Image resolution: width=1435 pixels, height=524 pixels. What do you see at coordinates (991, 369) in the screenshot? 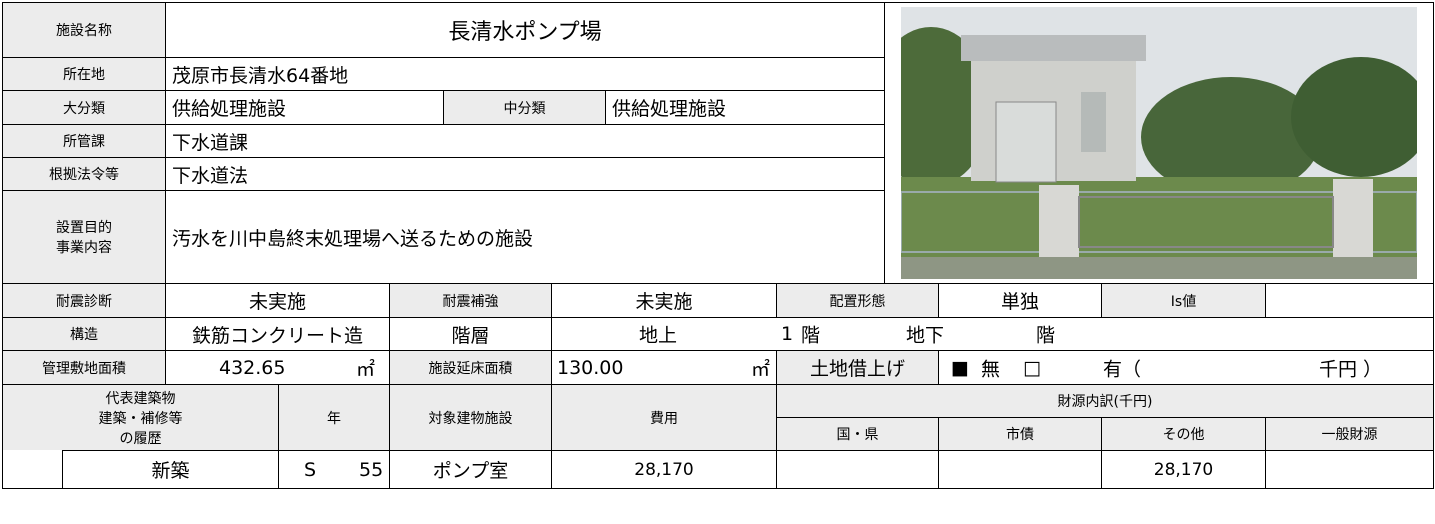
I see `cell-text: 無` at bounding box center [991, 369].